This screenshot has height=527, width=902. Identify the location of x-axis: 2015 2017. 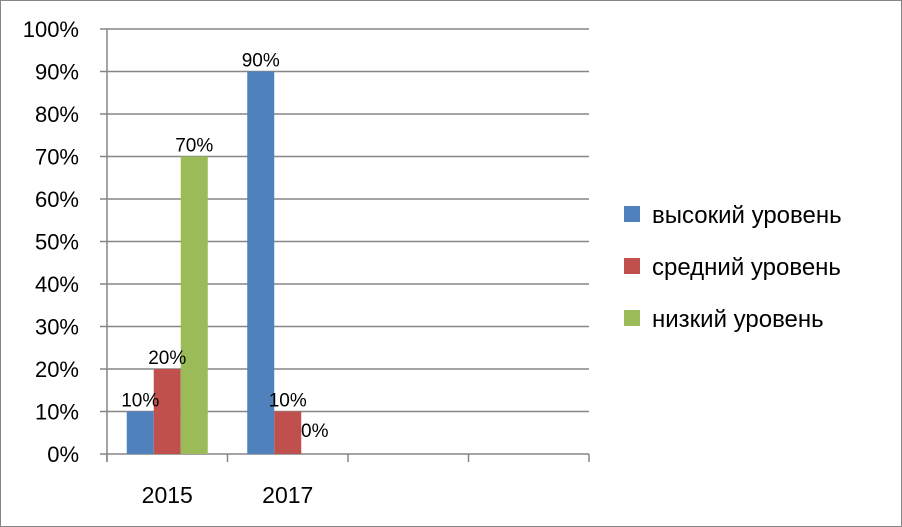
(348, 480).